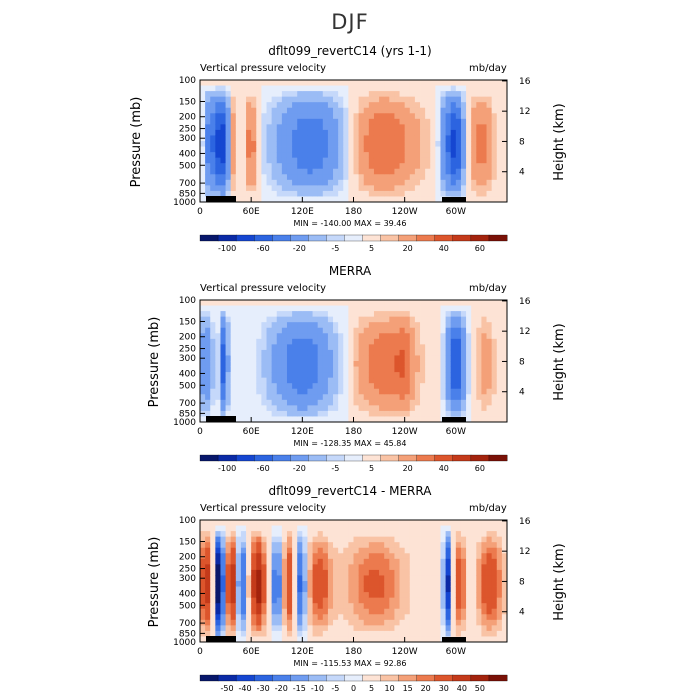 The height and width of the screenshot is (700, 700). Describe the element at coordinates (299, 248) in the screenshot. I see `colorbar-label: -20` at that location.